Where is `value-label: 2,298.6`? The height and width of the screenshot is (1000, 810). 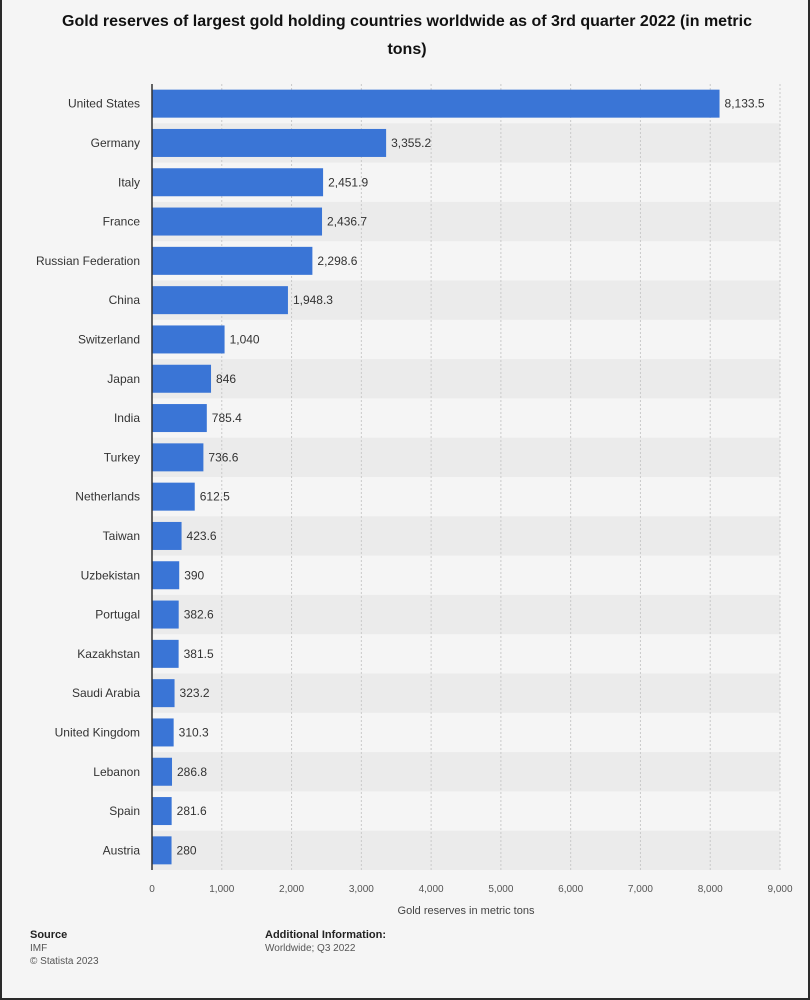 value-label: 2,298.6 is located at coordinates (337, 261).